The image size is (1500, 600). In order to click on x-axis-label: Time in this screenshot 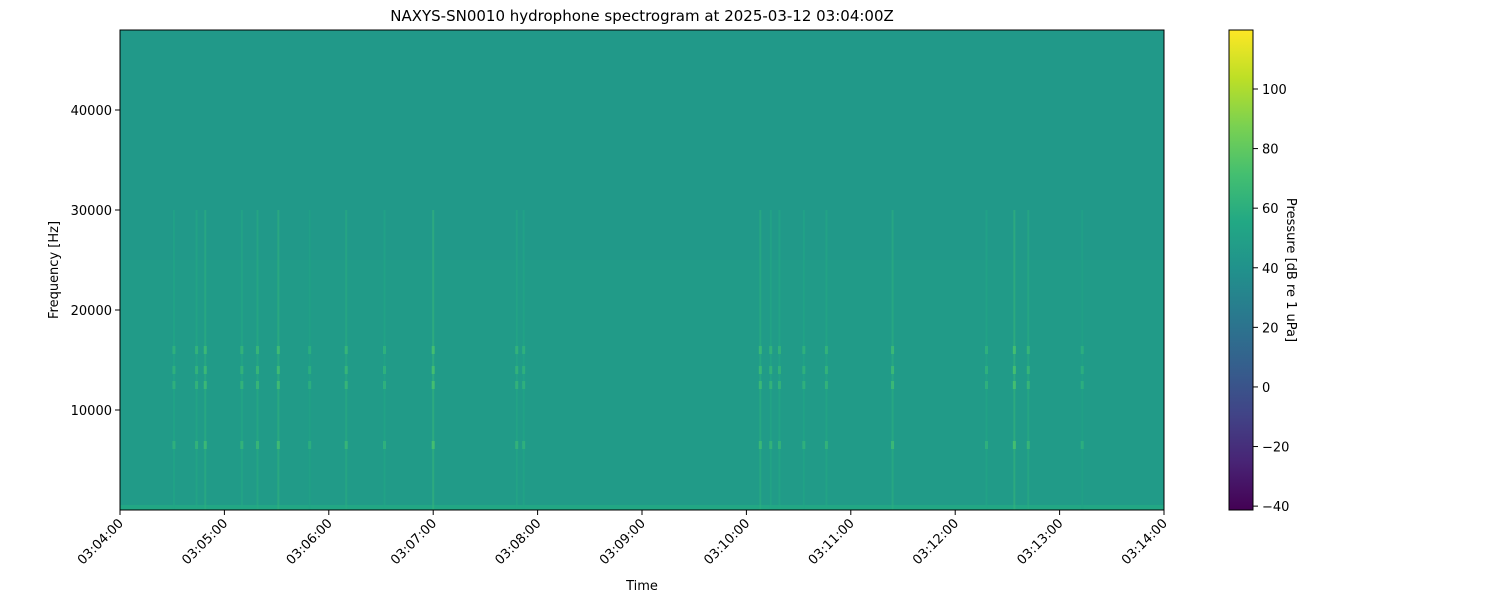, I will do `click(641, 586)`.